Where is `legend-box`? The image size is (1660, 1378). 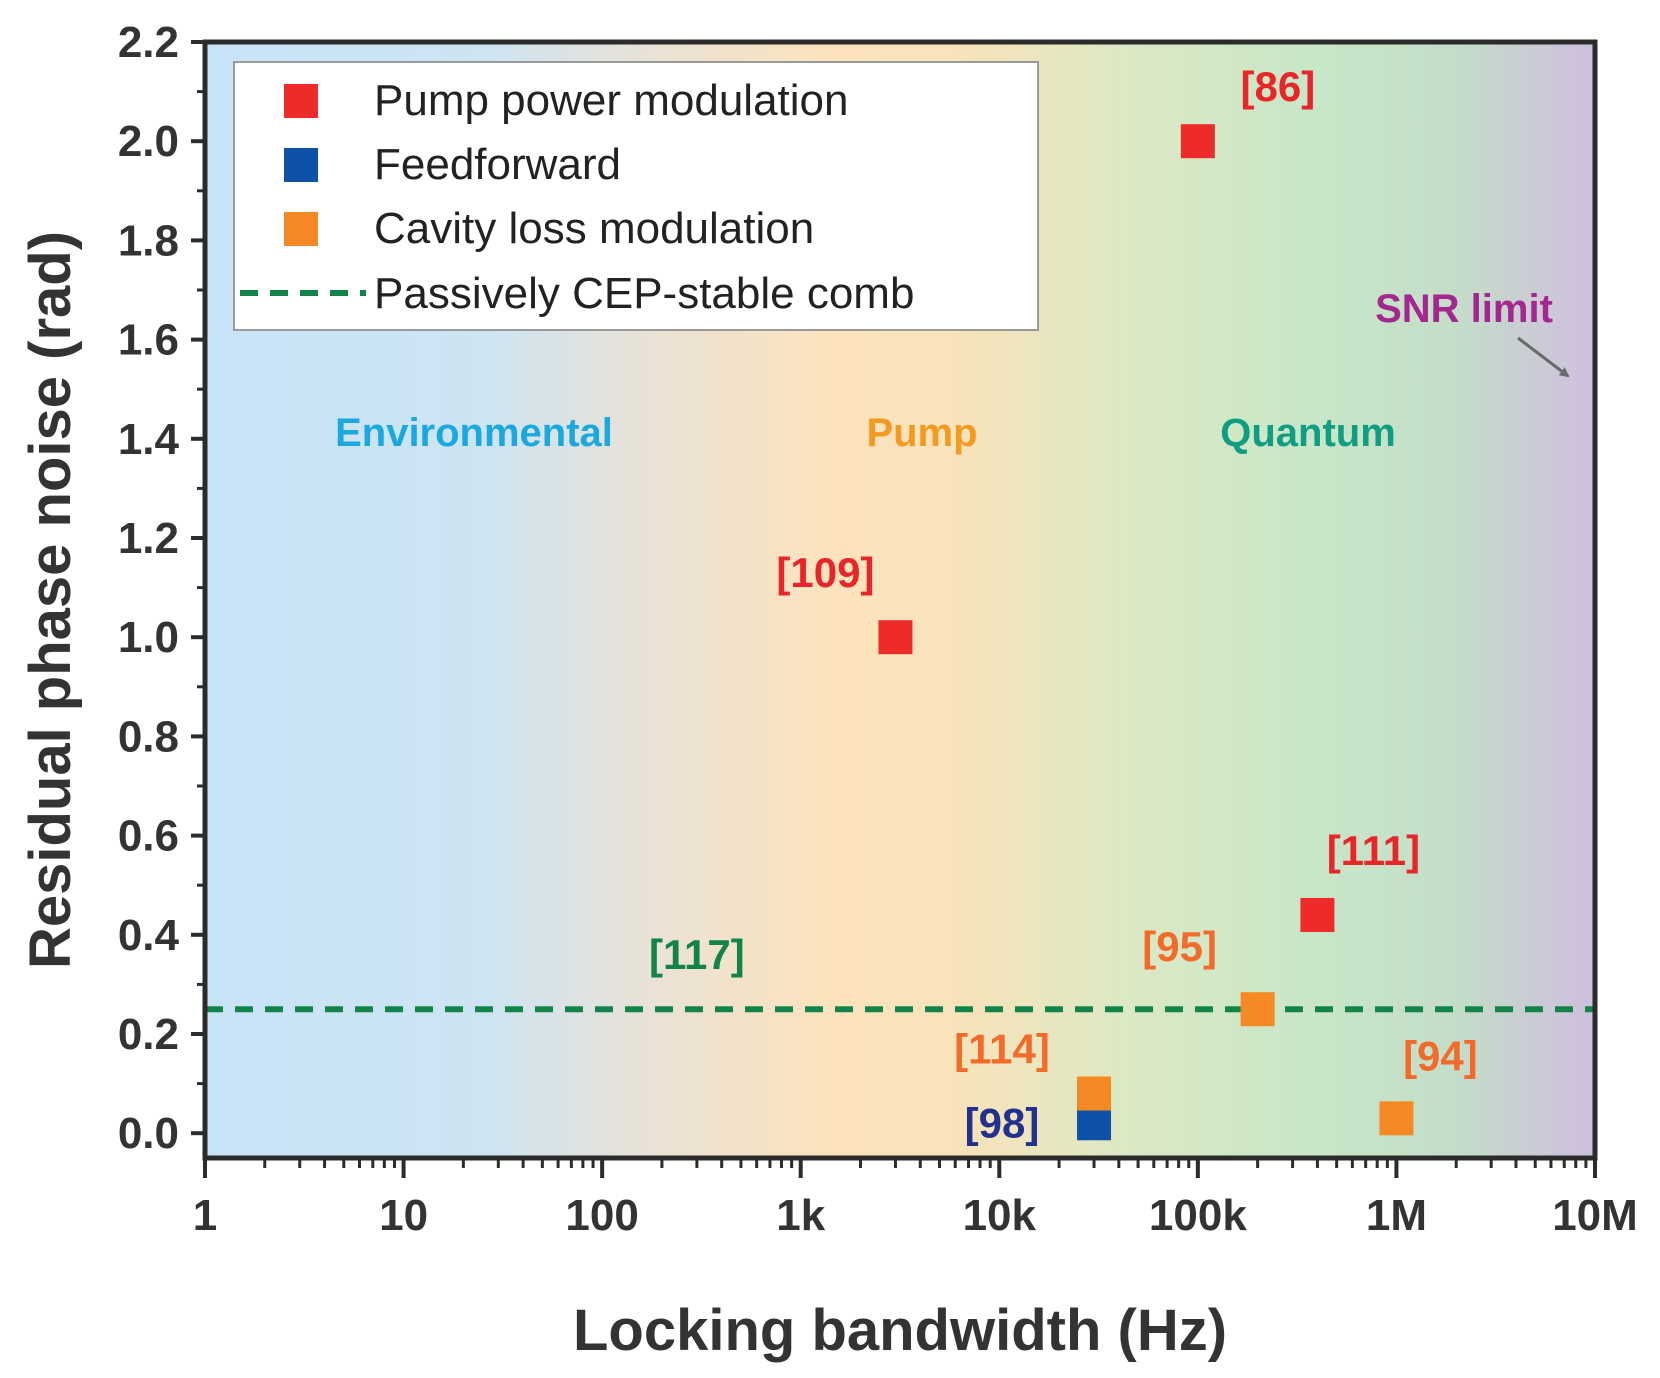 legend-box is located at coordinates (636, 196).